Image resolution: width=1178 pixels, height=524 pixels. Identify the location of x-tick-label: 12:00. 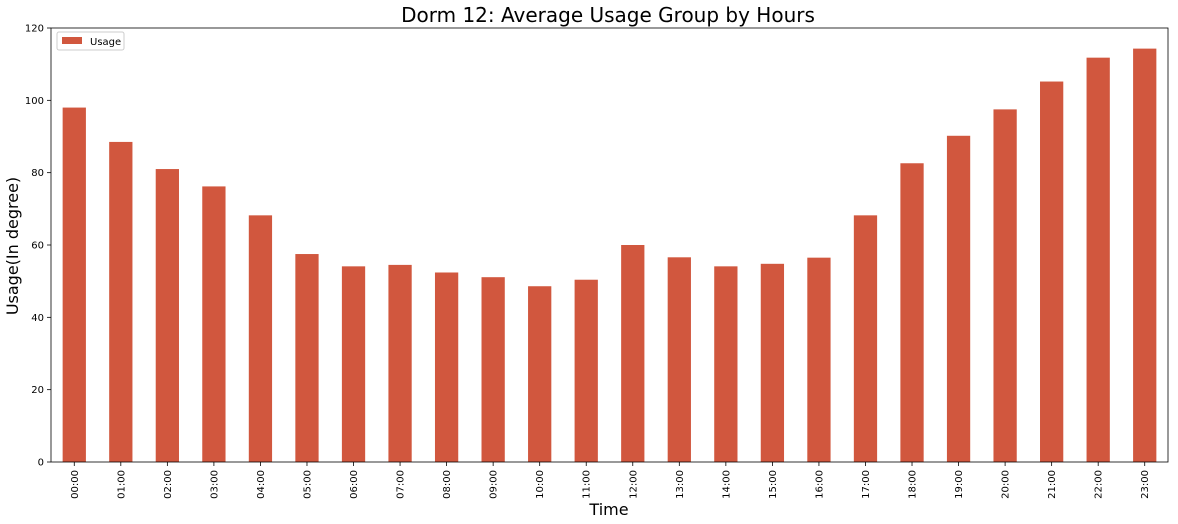
(633, 484).